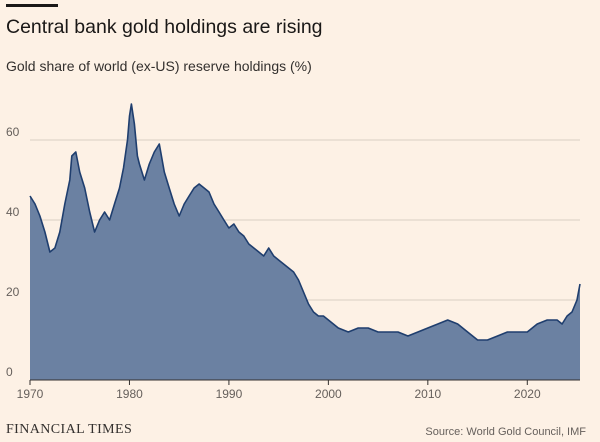 The image size is (600, 442). I want to click on x-axis, so click(304, 382).